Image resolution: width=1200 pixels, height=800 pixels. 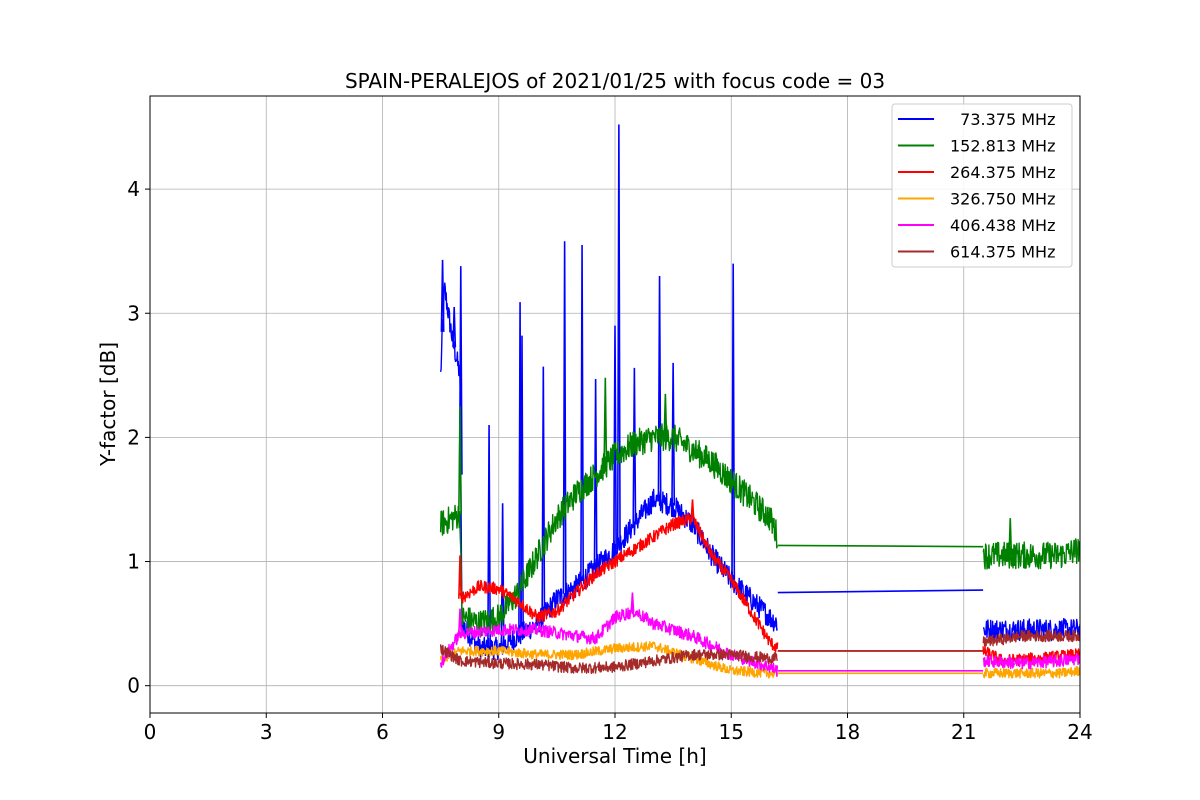 What do you see at coordinates (150, 732) in the screenshot?
I see `x-tick-label: 0` at bounding box center [150, 732].